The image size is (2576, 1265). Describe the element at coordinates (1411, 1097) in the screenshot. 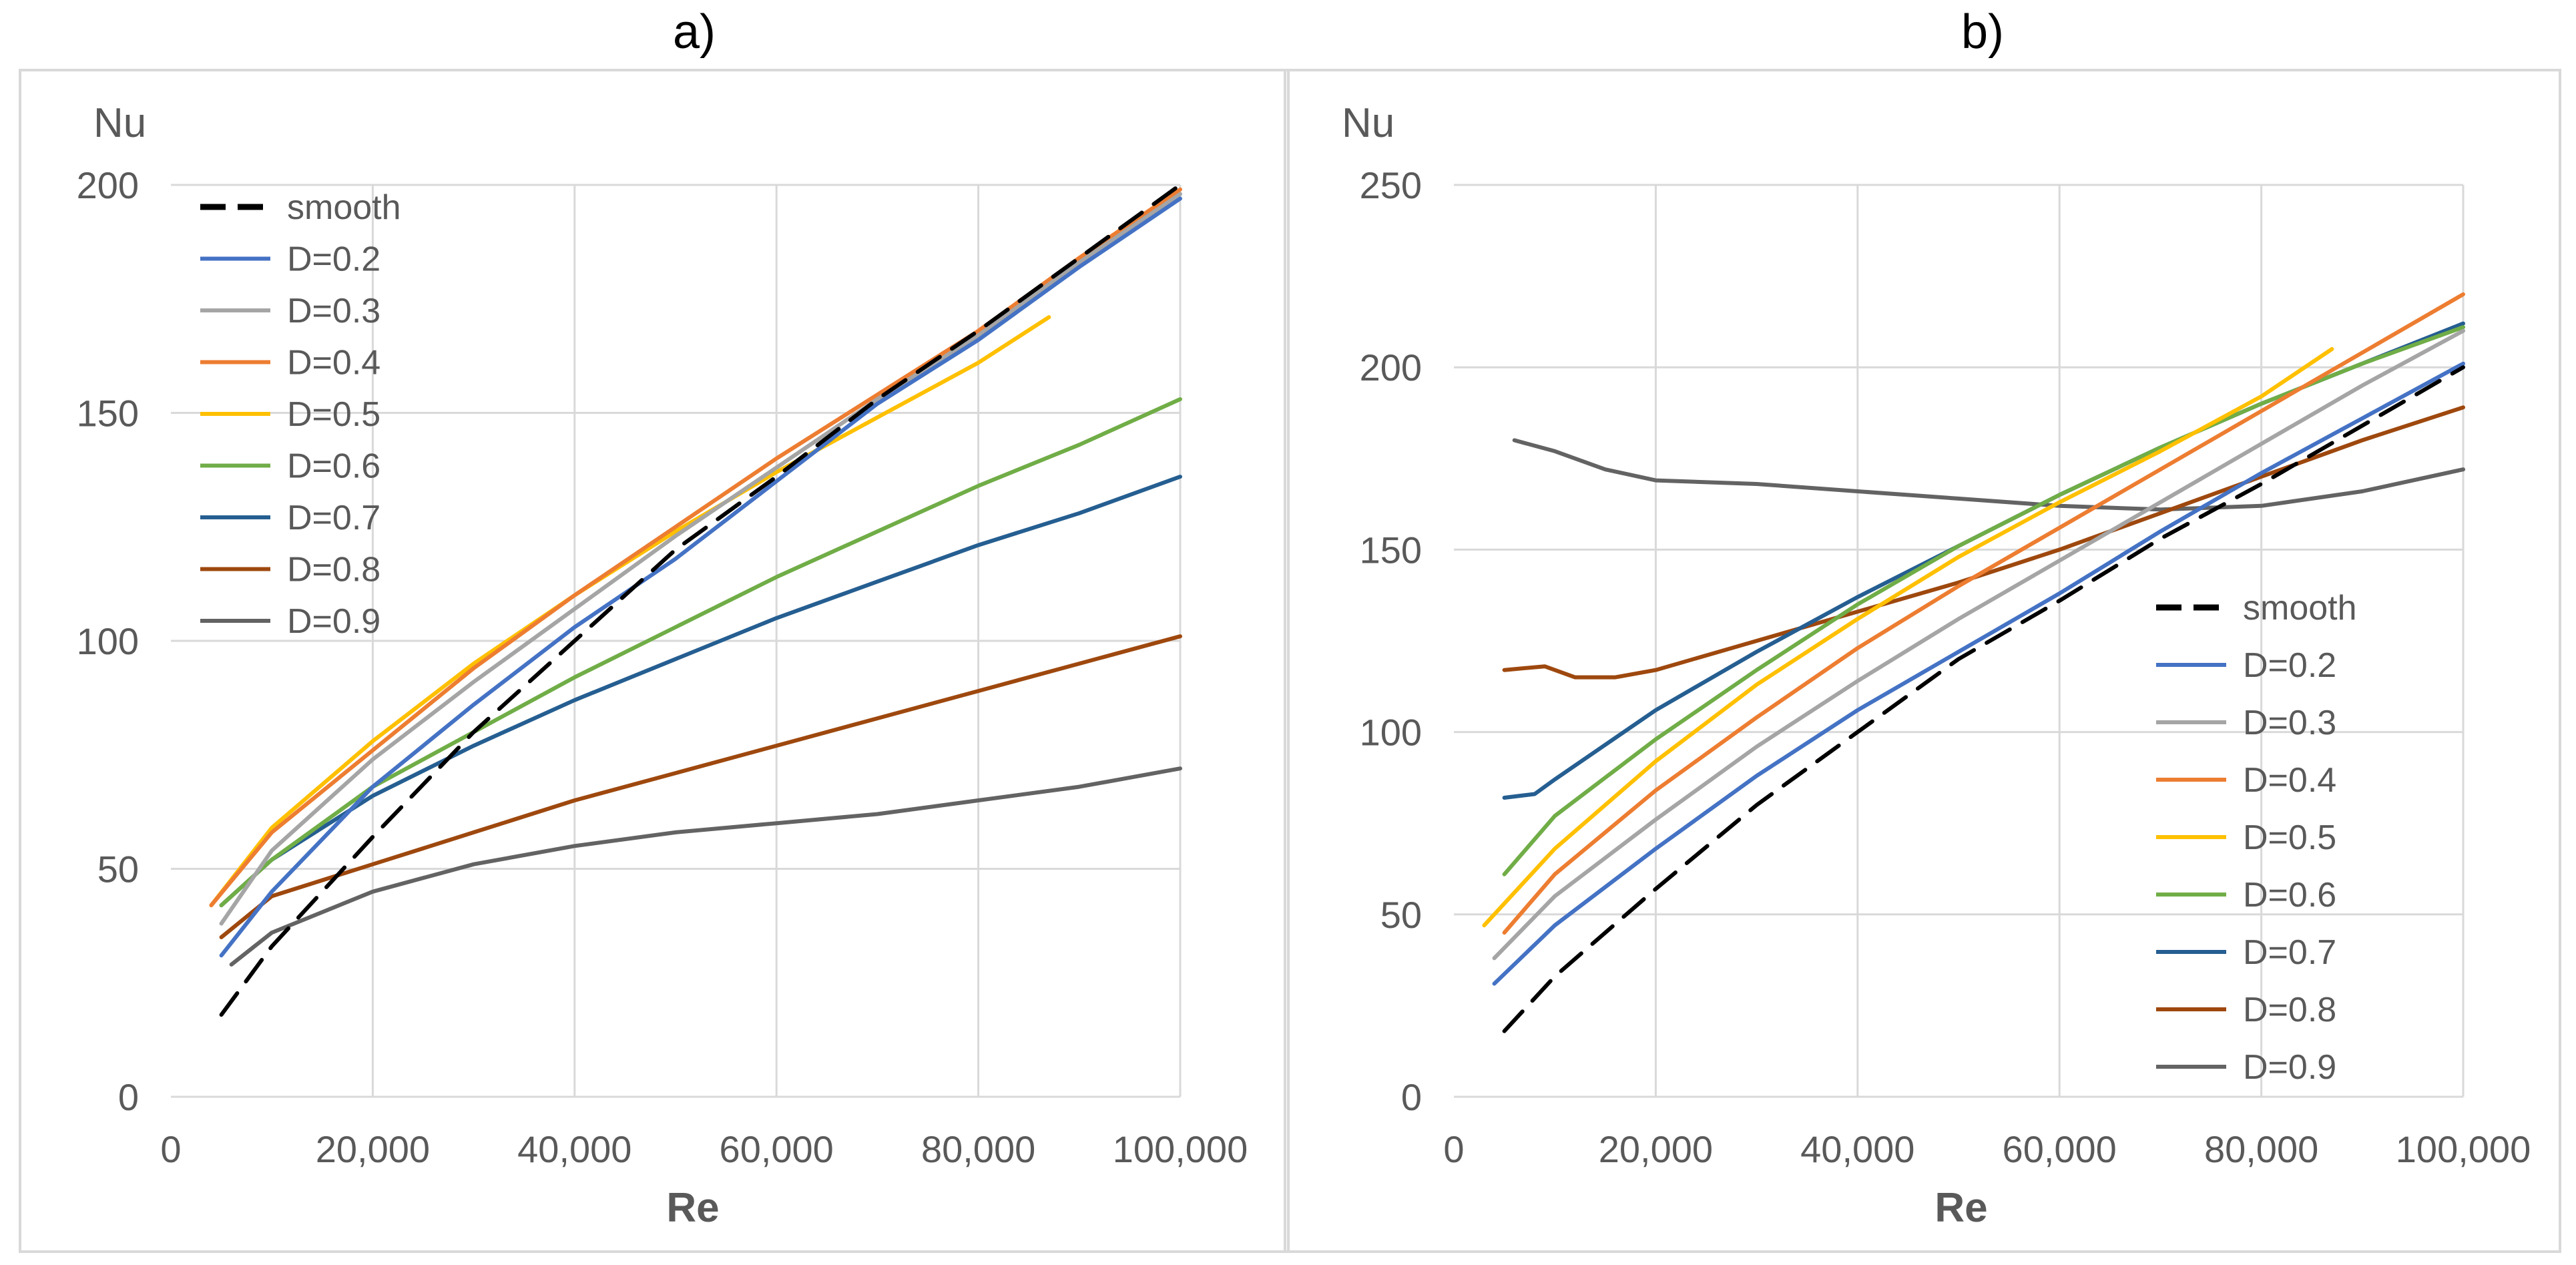

I see `panel-b-y-tick-label: 0` at that location.